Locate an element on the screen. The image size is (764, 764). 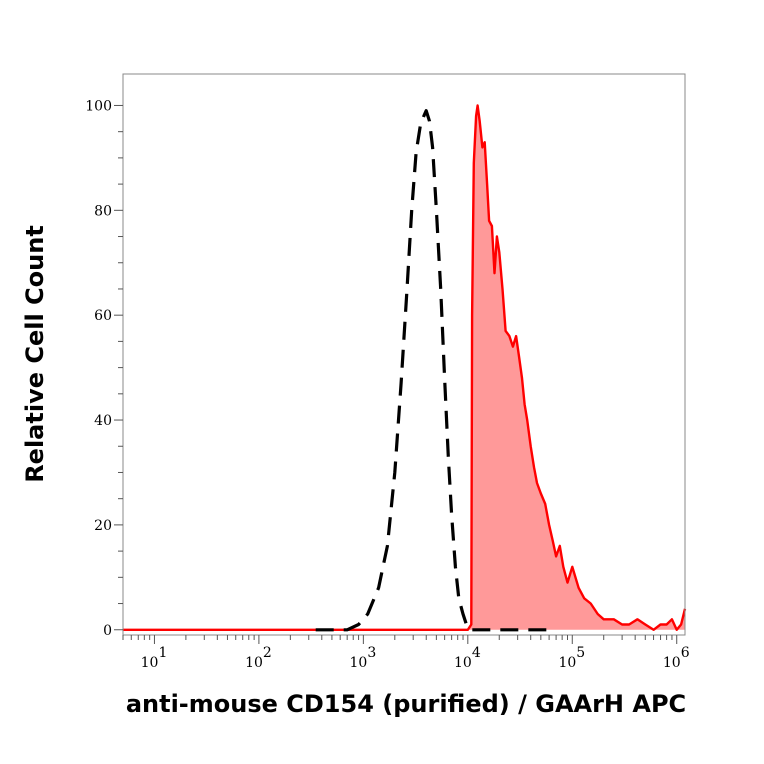
x-tick-exponent: 5 is located at coordinates (580, 653).